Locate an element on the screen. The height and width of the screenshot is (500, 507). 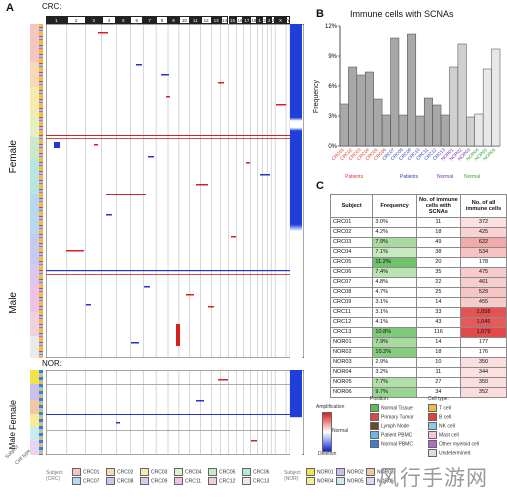
legend-item: CRC04 is located at coordinates (187, 472).